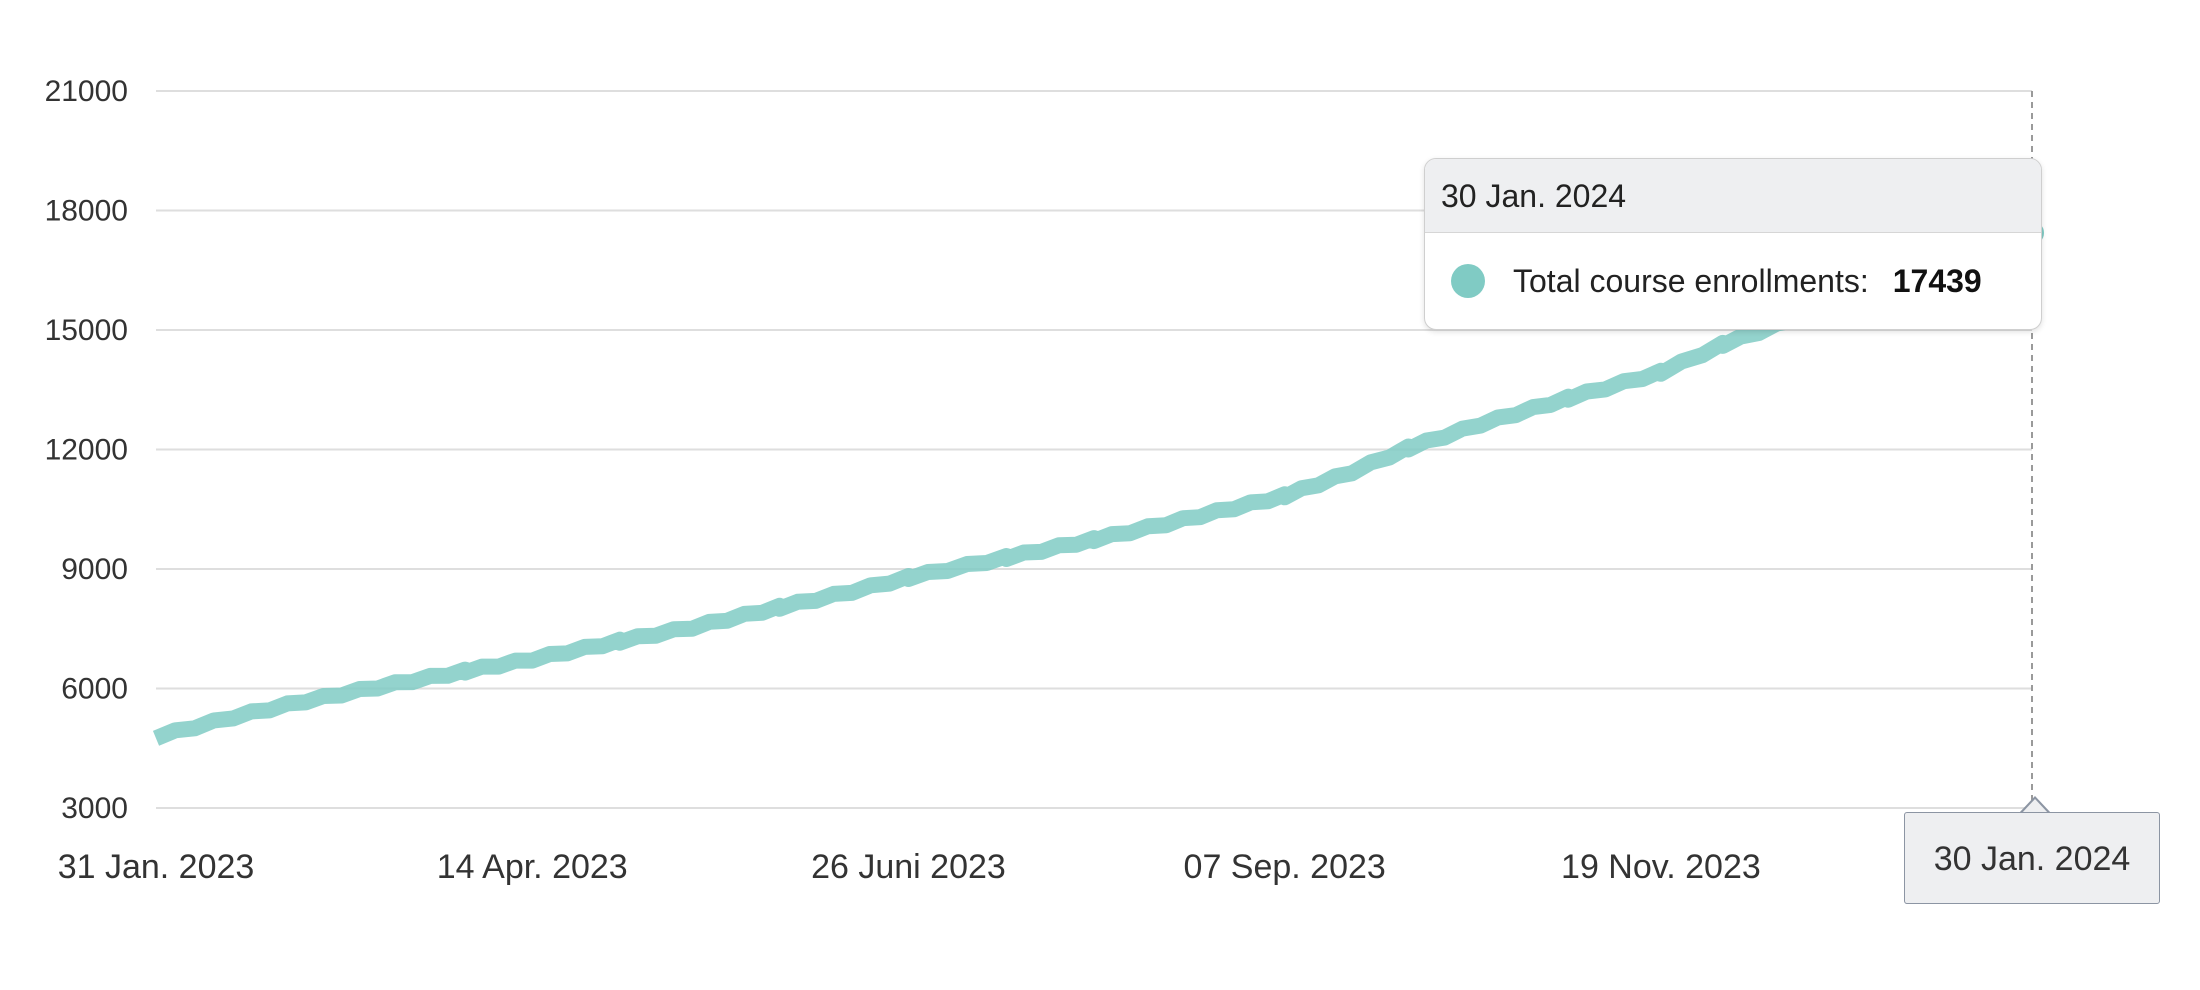 The height and width of the screenshot is (990, 2200). I want to click on tooltip-body: Total course enrollments: 17439, so click(1733, 281).